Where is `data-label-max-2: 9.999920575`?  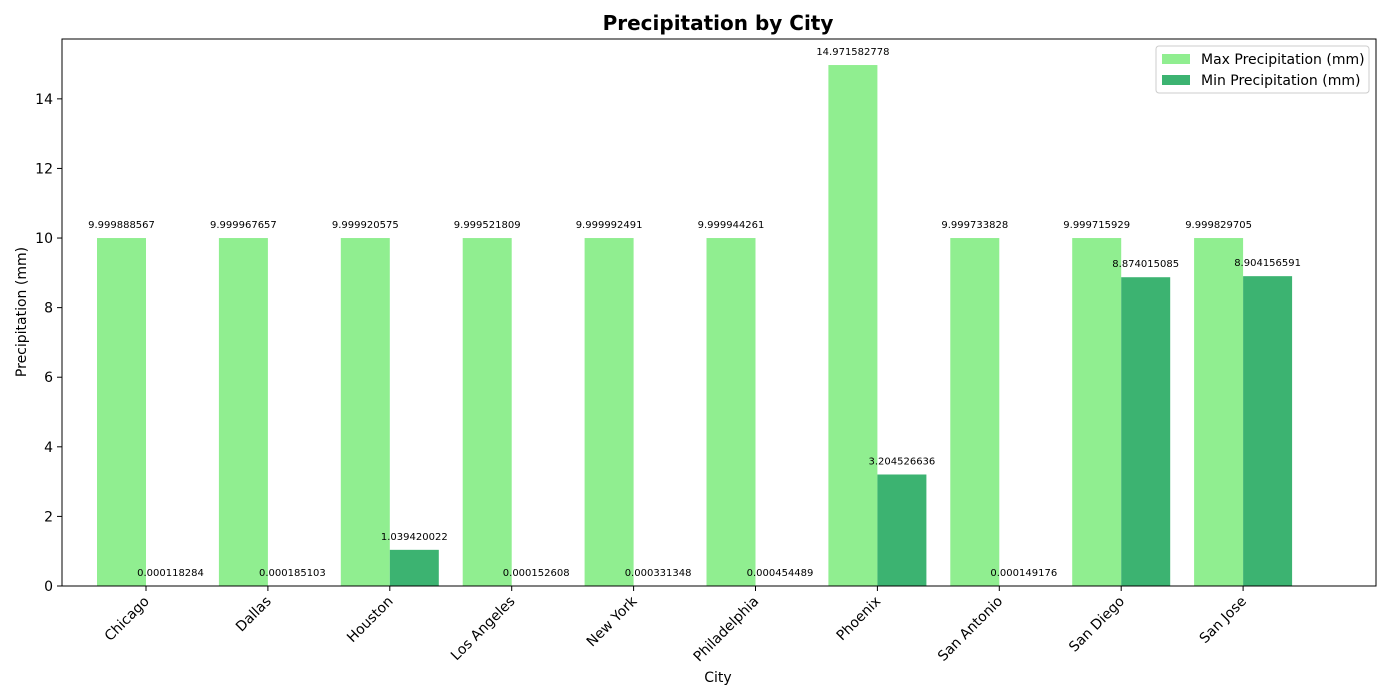 data-label-max-2: 9.999920575 is located at coordinates (365, 225).